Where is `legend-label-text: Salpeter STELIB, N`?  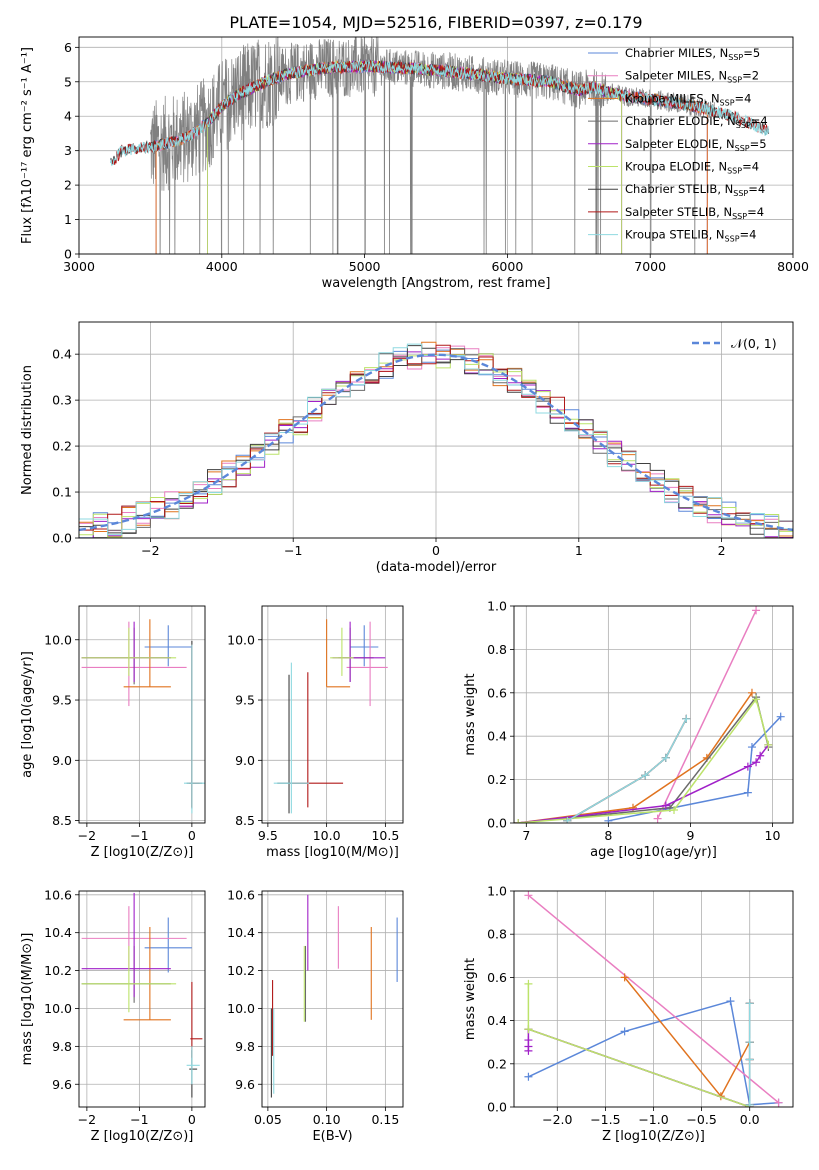
legend-label-text: Salpeter STELIB, N is located at coordinates (678, 212).